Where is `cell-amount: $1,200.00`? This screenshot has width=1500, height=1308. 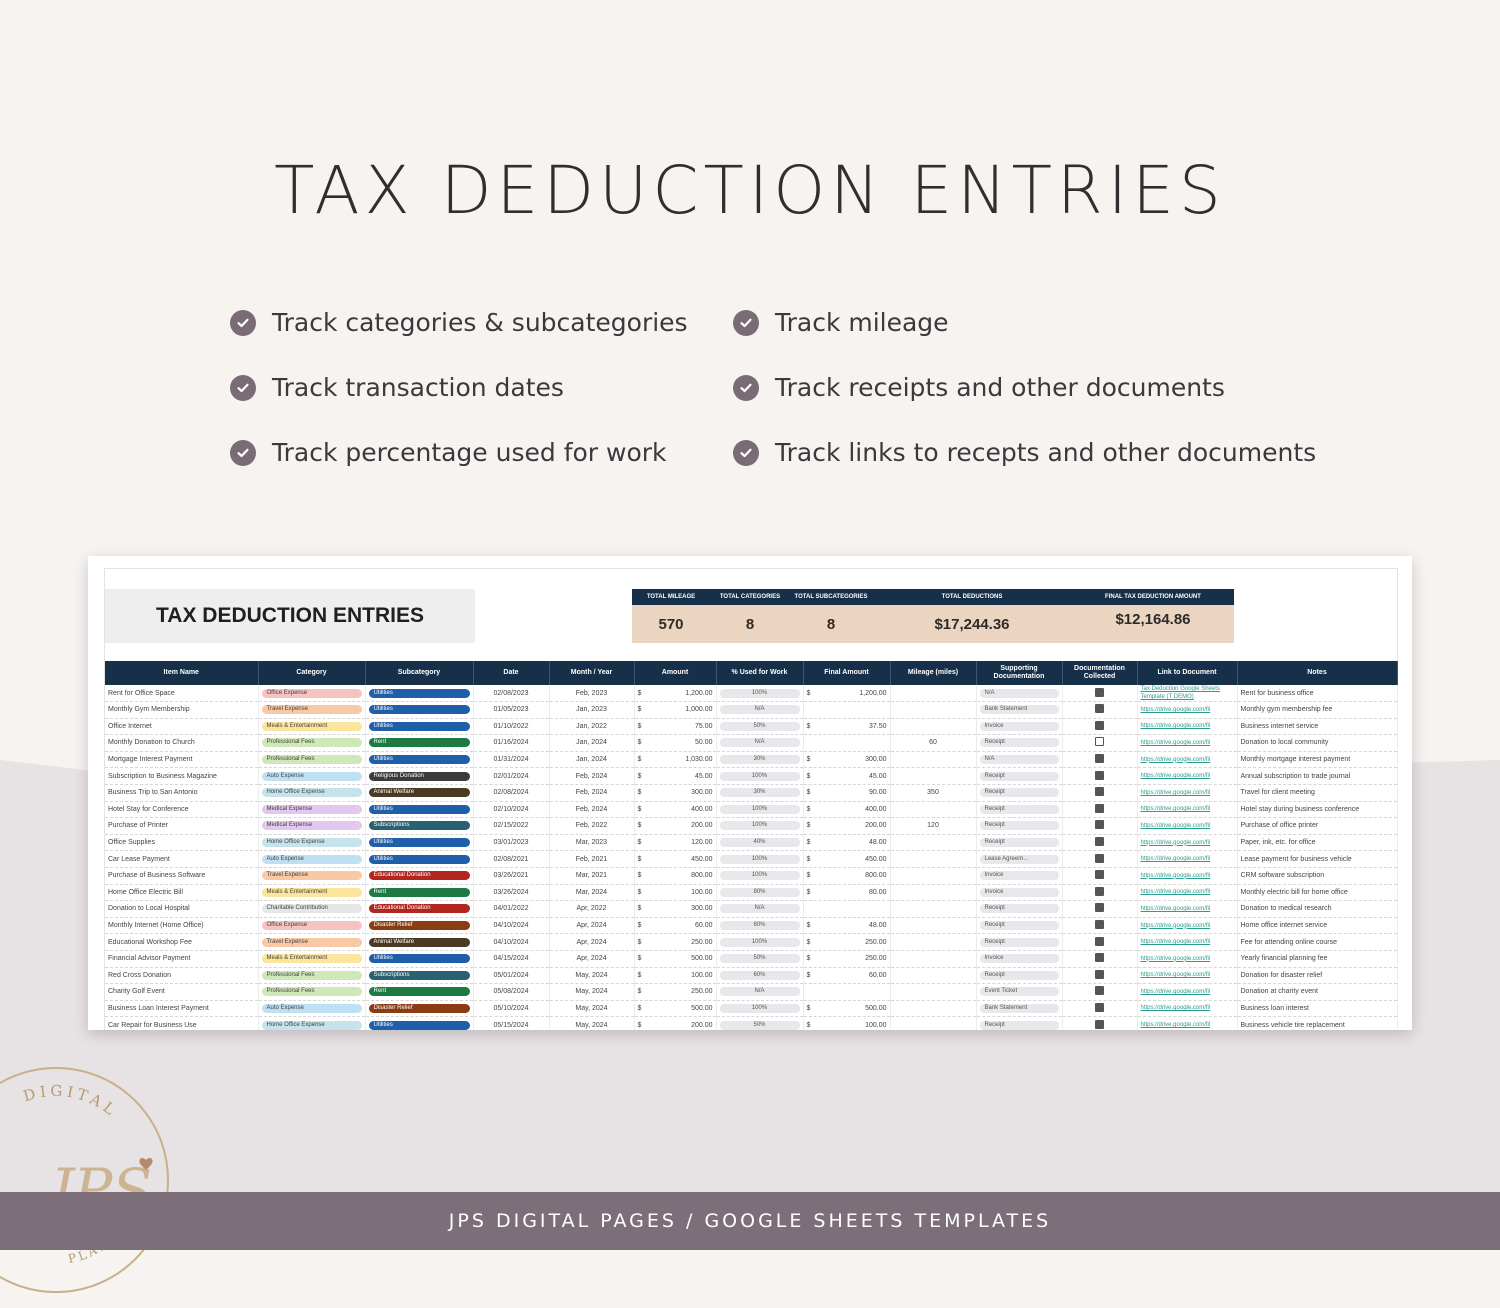
cell-amount: $1,200.00 is located at coordinates (675, 693).